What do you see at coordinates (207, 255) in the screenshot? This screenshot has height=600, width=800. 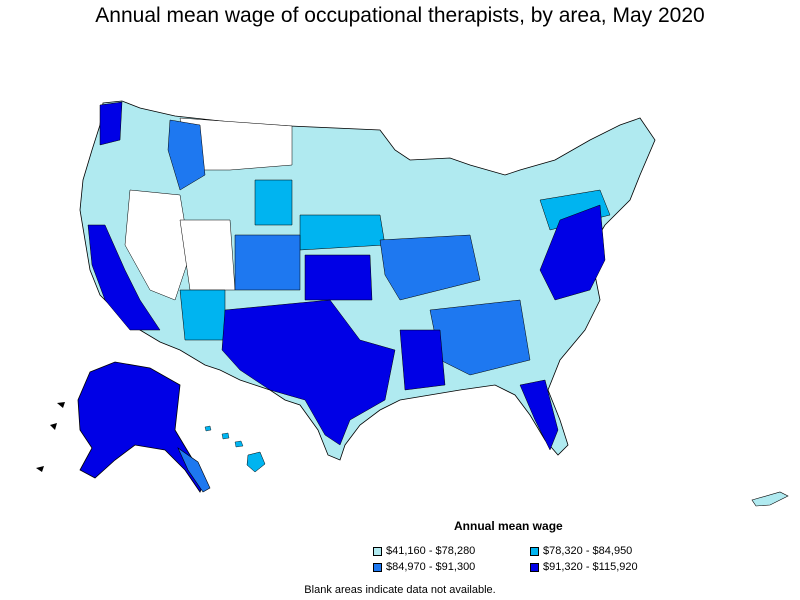 I see `blank-region-utah` at bounding box center [207, 255].